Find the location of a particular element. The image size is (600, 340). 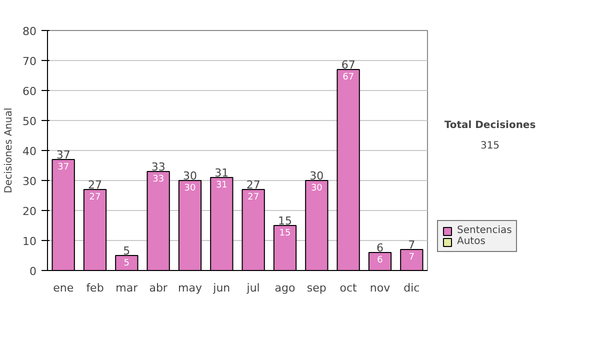

x-tick-label: nov is located at coordinates (380, 288).